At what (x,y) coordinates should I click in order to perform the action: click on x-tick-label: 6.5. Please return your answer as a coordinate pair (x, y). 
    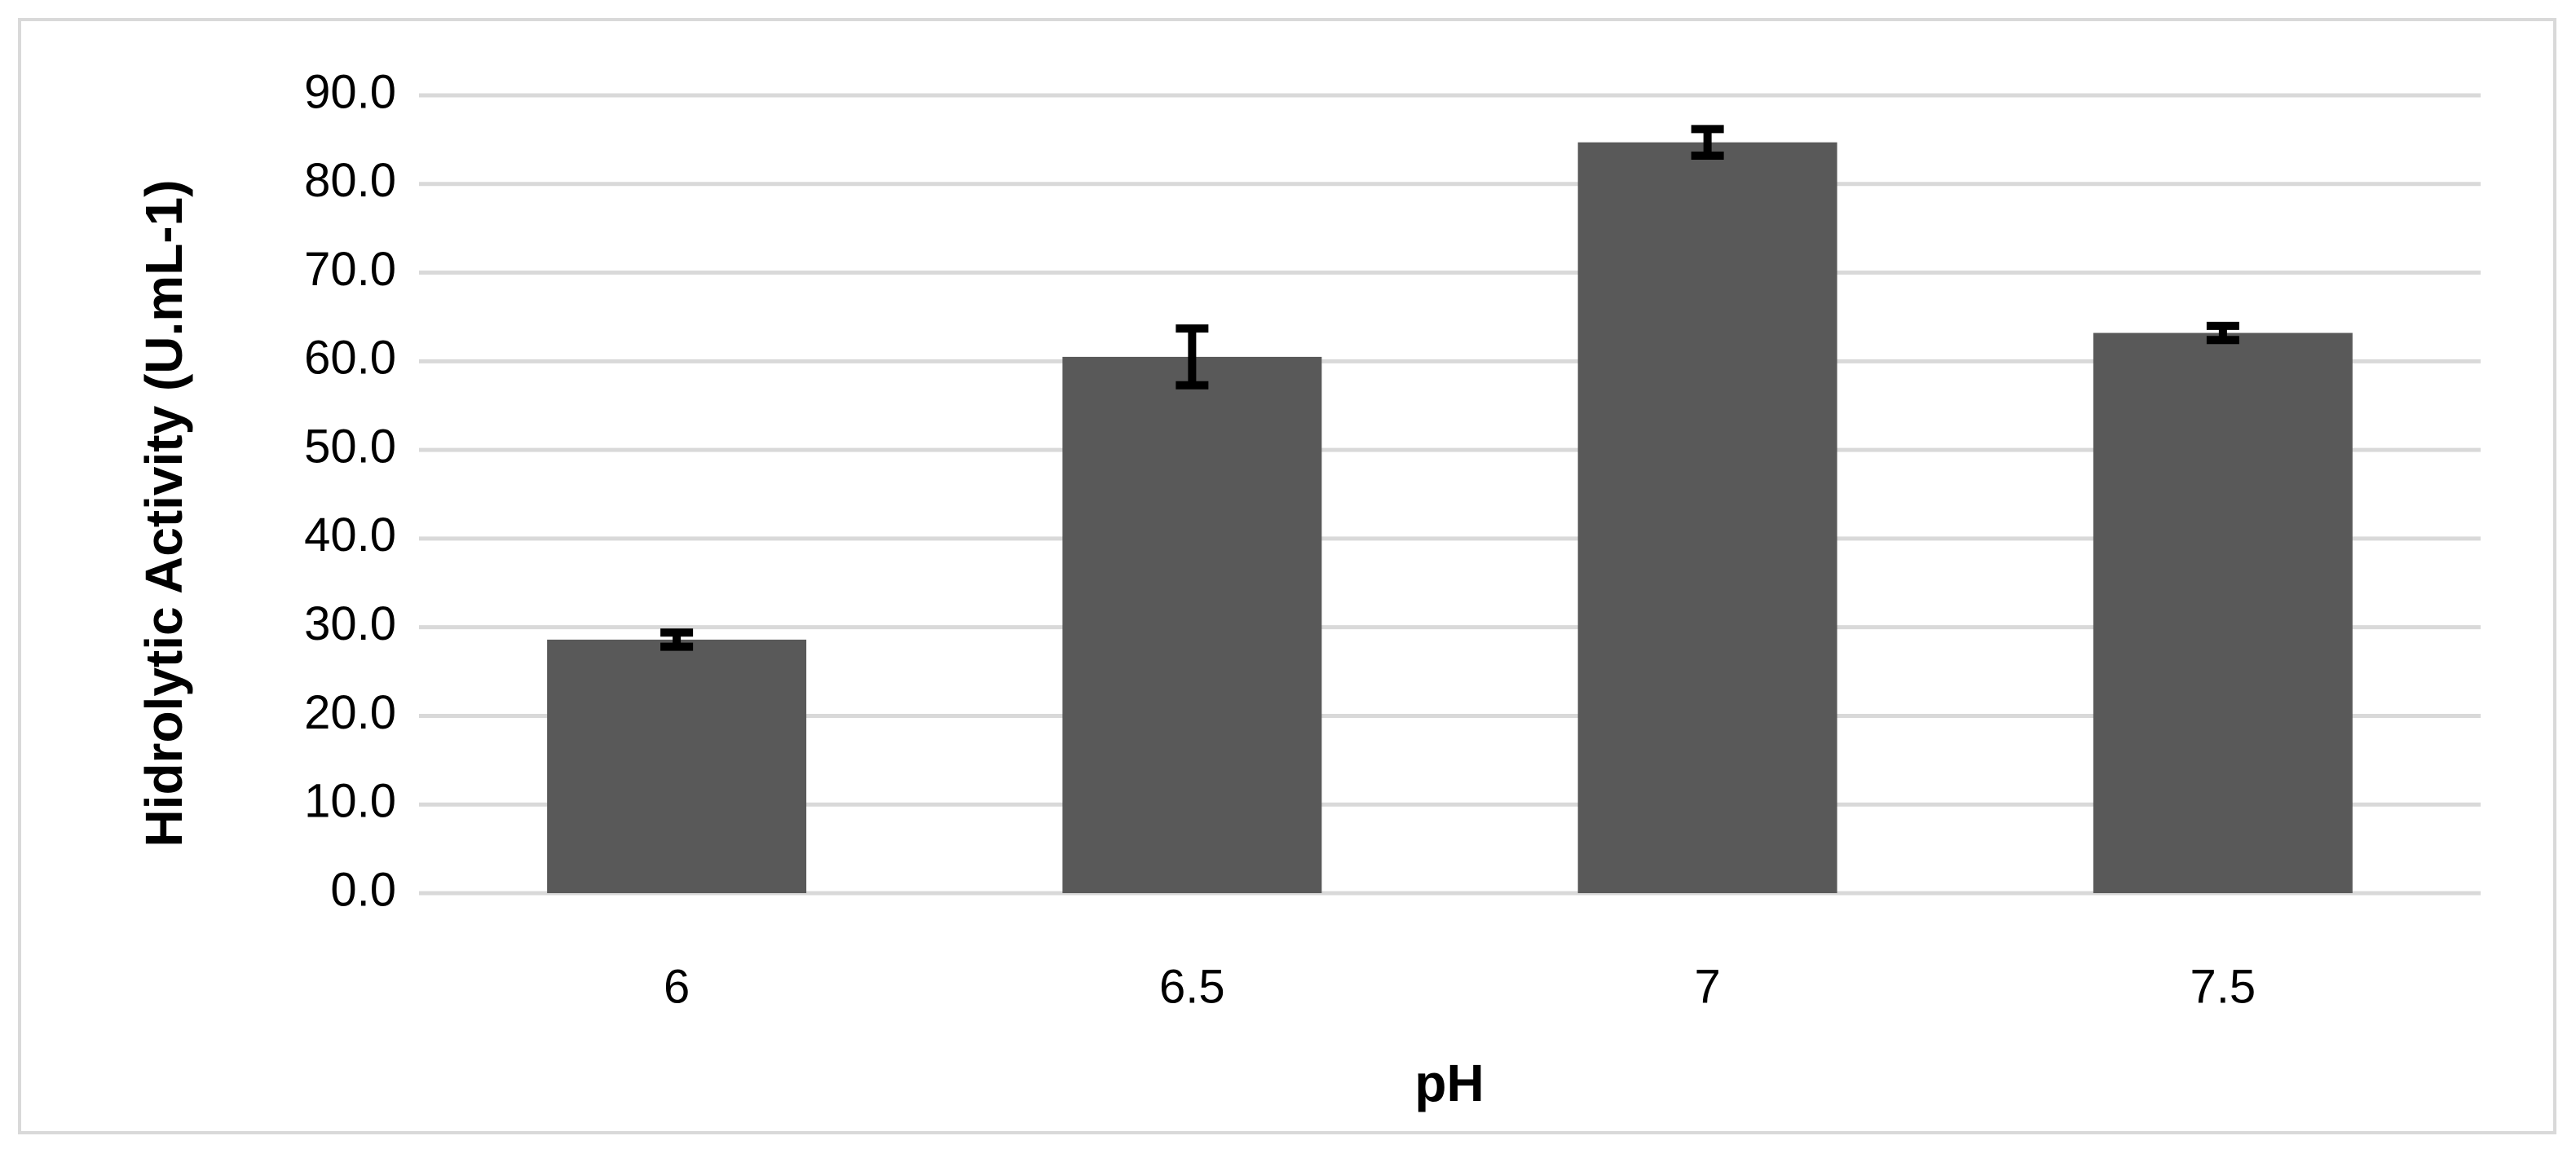
    Looking at the image, I should click on (1192, 987).